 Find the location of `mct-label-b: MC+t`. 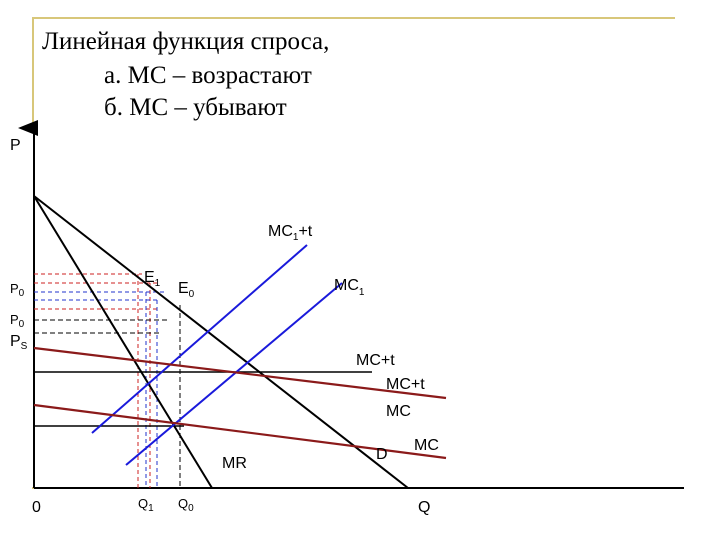

mct-label-b: MC+t is located at coordinates (405, 384).